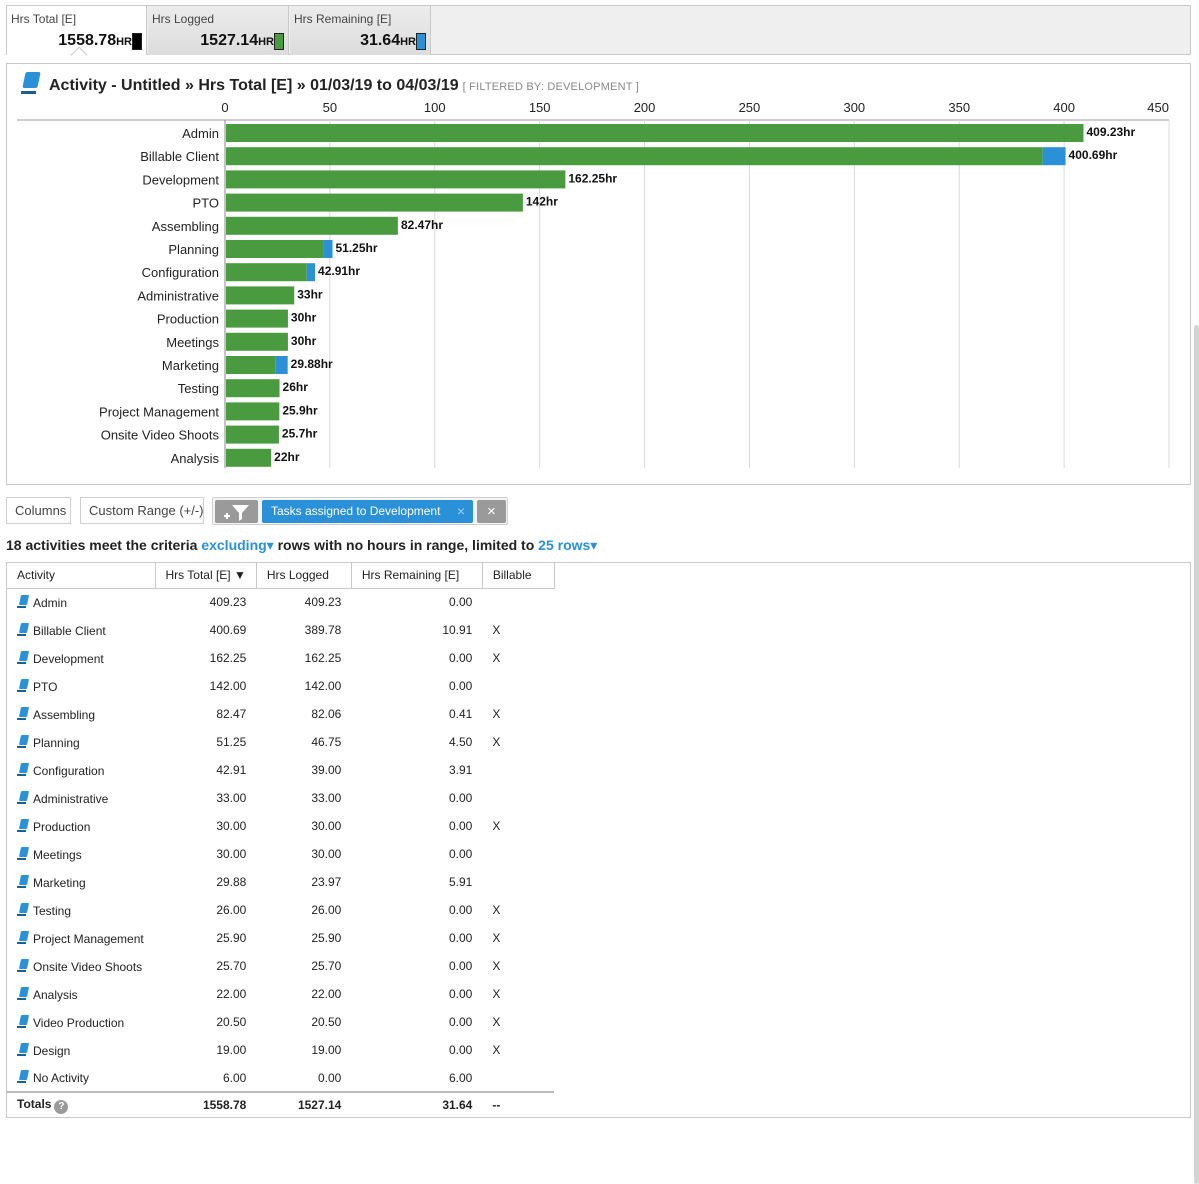  I want to click on table-row: Production 30.00 30.00 0.00 X, so click(280, 826).